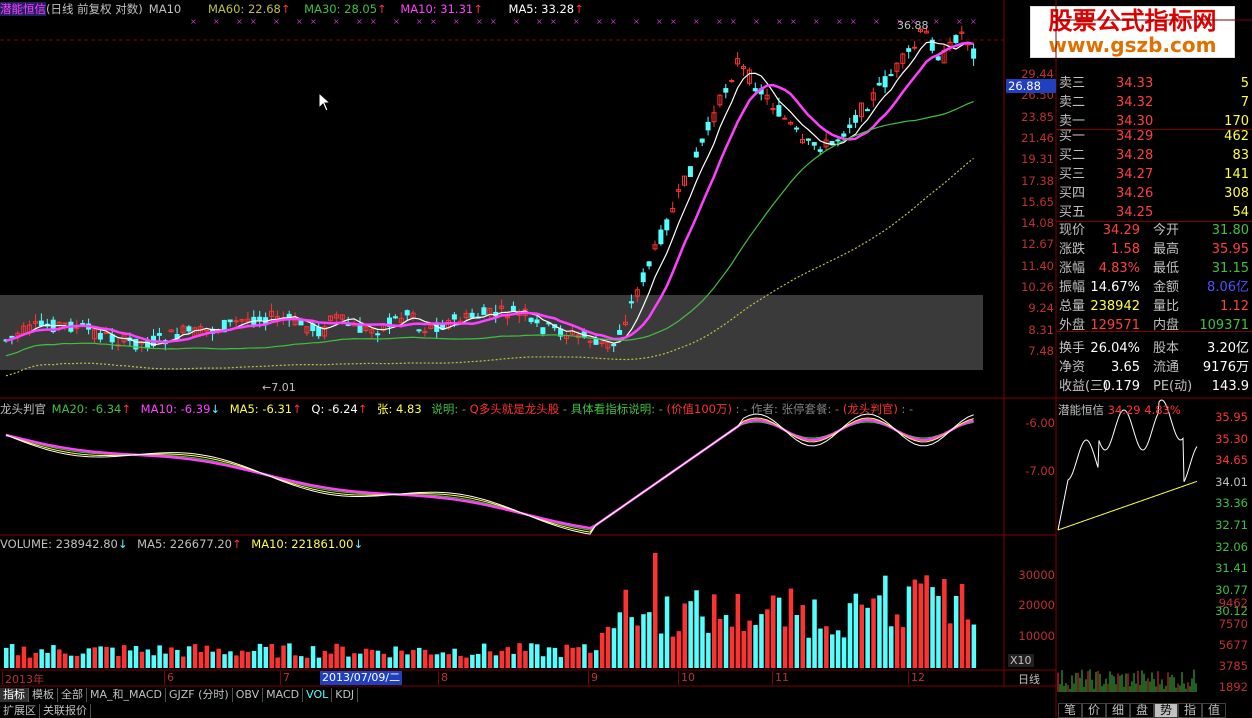  What do you see at coordinates (1162, 410) in the screenshot?
I see `intraday-pct: 4.83%` at bounding box center [1162, 410].